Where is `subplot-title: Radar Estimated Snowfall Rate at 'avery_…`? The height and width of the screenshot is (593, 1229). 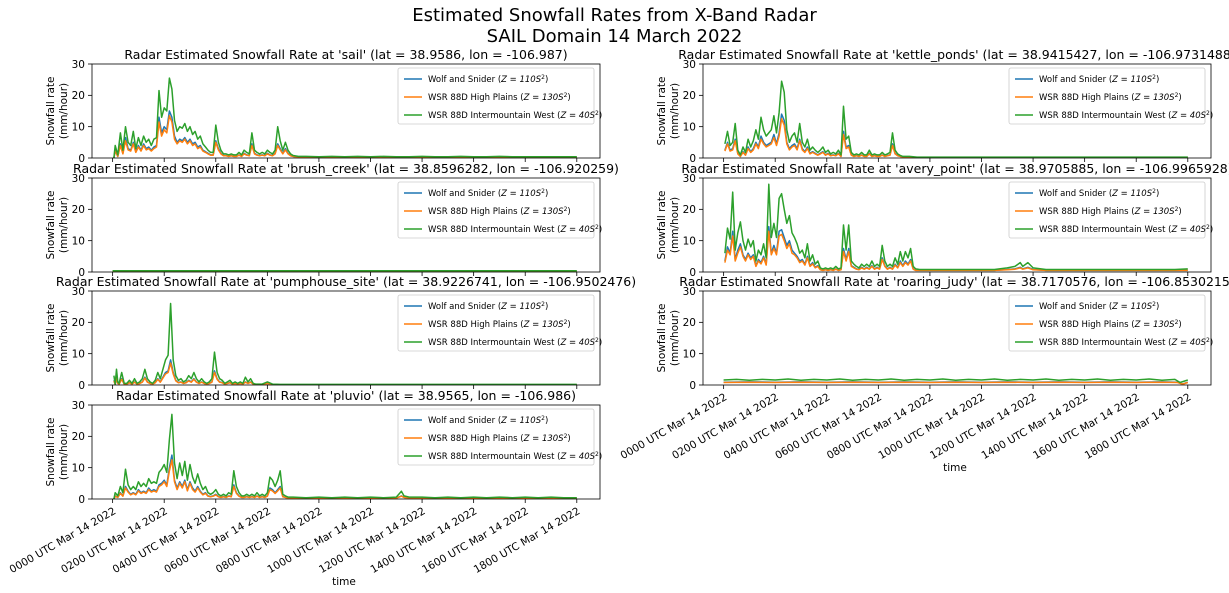 subplot-title: Radar Estimated Snowfall Rate at 'avery_… is located at coordinates (955, 168).